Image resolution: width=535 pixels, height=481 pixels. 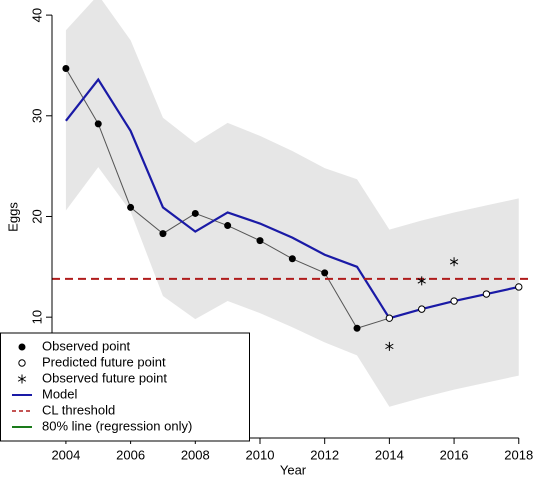 I want to click on x-tick-label: 2014, so click(x=389, y=454).